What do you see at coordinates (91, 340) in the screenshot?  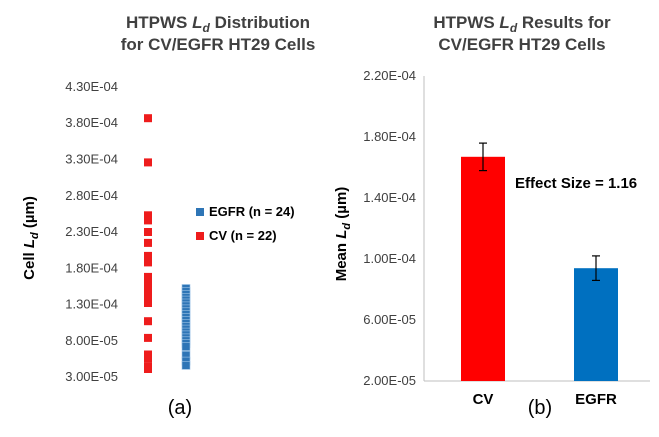 I see `chart-a-y-tick-label: 8.00E-05` at bounding box center [91, 340].